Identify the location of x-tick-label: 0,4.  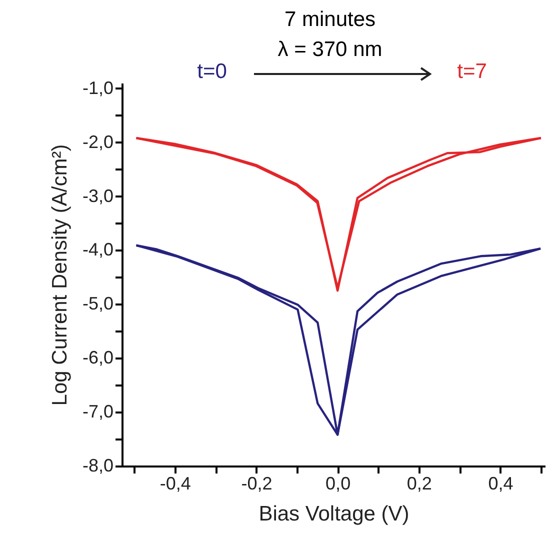
(501, 484).